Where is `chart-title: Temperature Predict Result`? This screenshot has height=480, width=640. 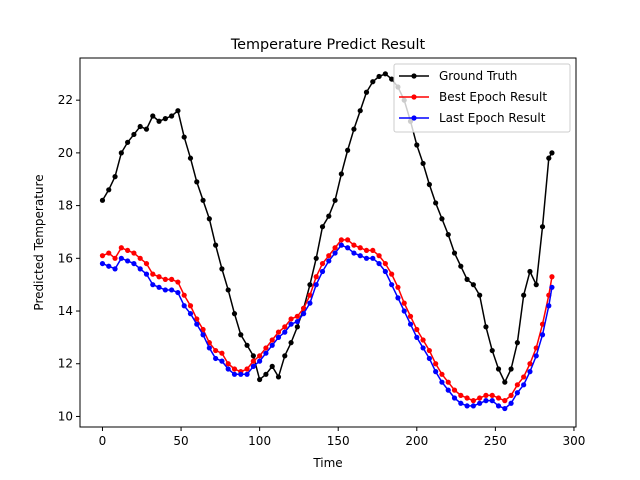
chart-title: Temperature Predict Result is located at coordinates (328, 45).